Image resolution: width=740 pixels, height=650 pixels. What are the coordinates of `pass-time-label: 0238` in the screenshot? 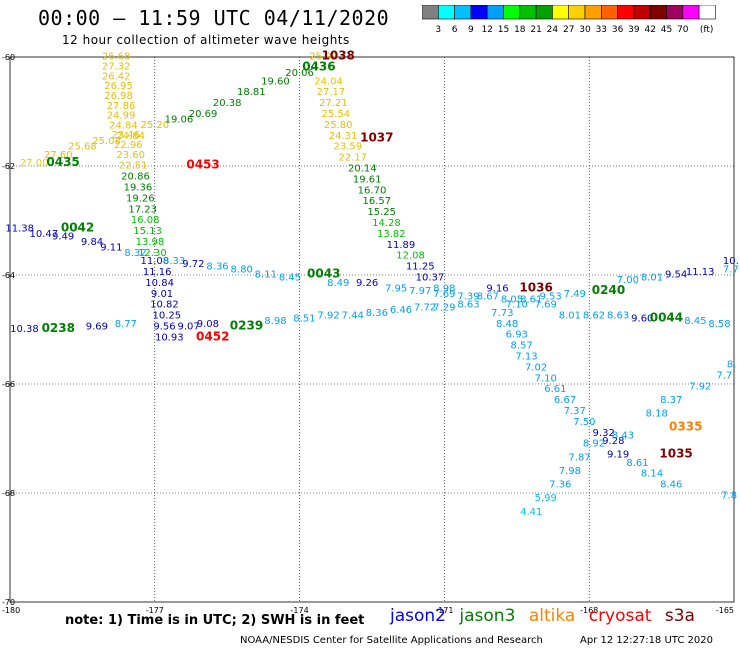 It's located at (58, 328).